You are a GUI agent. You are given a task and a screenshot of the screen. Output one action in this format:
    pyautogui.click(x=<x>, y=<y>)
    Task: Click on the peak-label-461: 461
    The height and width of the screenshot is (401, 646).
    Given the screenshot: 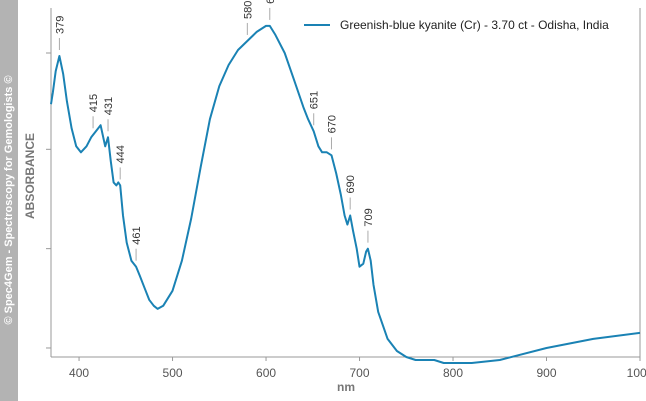 What is the action you would take?
    pyautogui.click(x=137, y=235)
    